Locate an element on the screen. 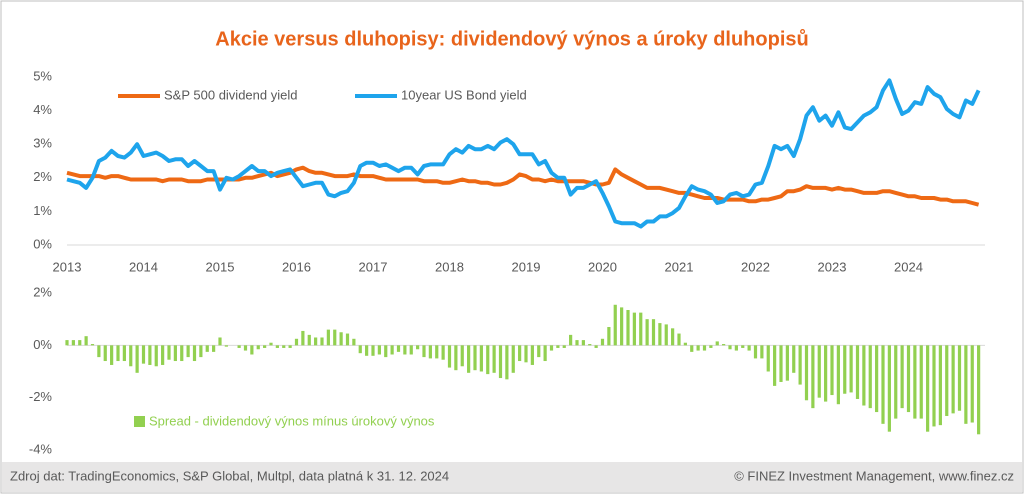 Image resolution: width=1024 pixels, height=500 pixels. footer-band is located at coordinates (512, 477).